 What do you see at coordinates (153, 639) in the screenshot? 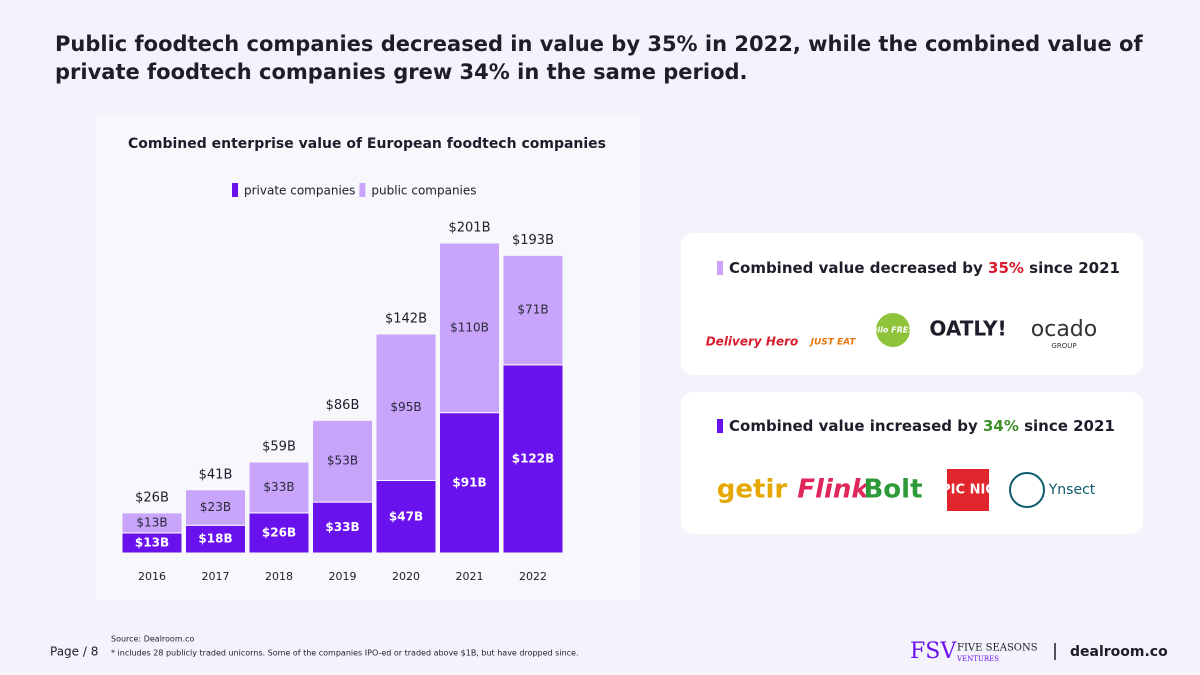
I see `source: Source: Dealroom.co` at bounding box center [153, 639].